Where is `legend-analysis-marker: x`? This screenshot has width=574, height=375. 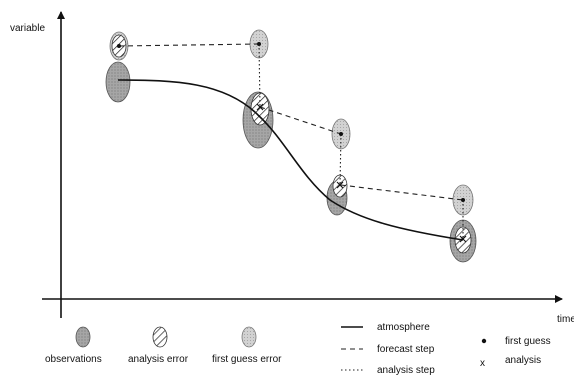
legend-analysis-marker: x is located at coordinates (482, 363).